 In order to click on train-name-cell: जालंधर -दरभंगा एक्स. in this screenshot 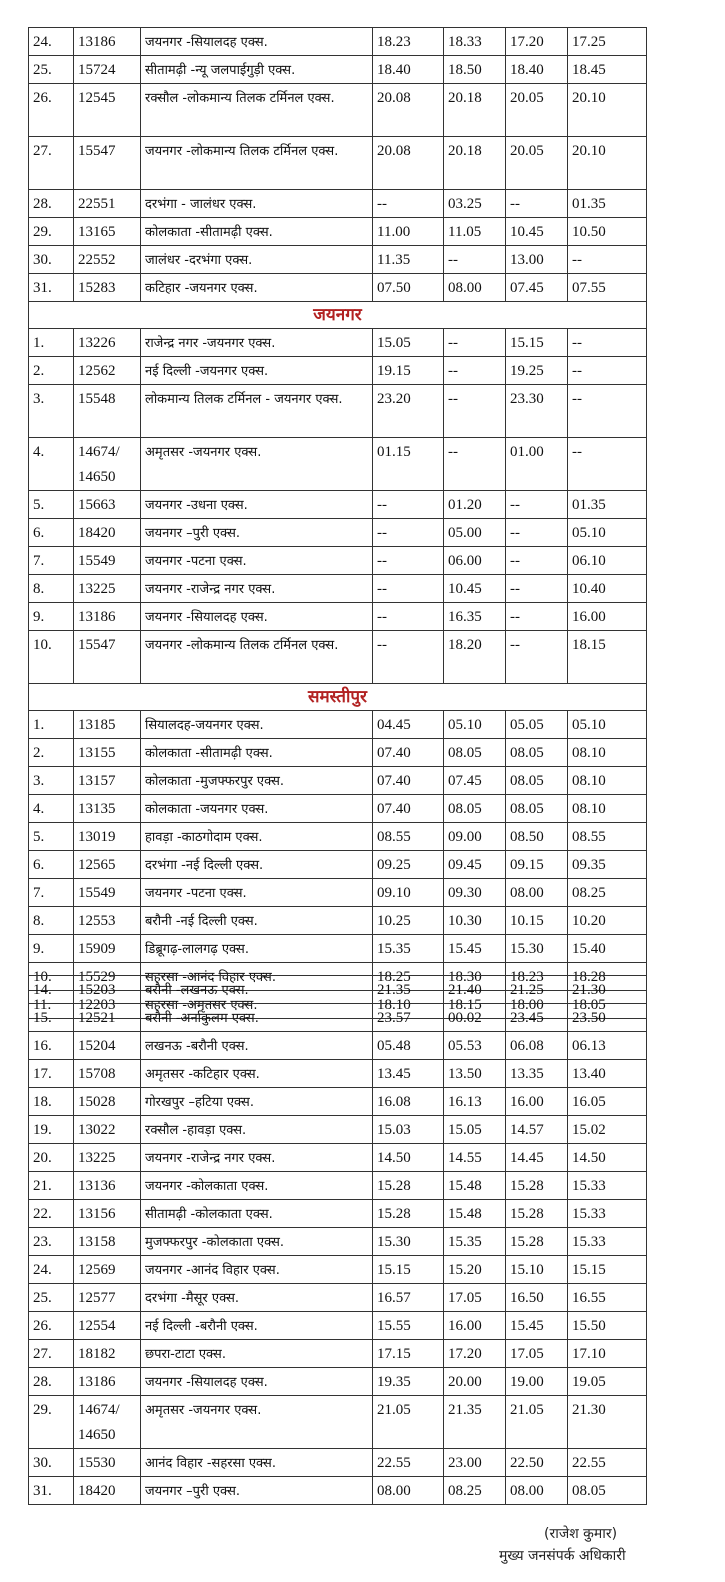, I will do `click(256, 259)`.